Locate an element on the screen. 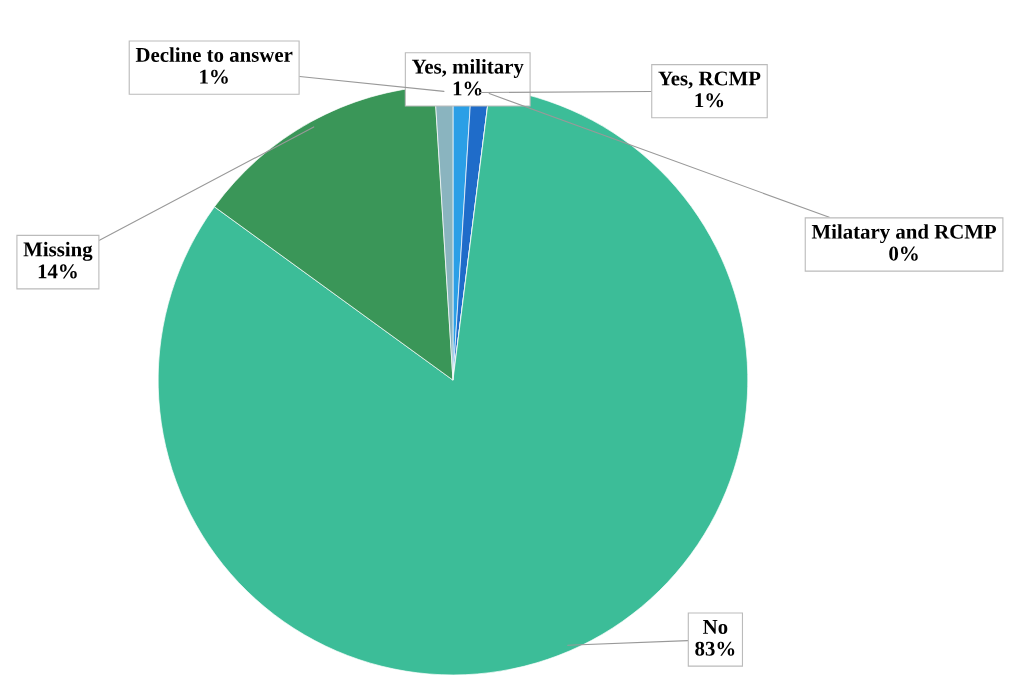 This screenshot has width=1026, height=677. category-label: Milatary and RCMP is located at coordinates (904, 234).